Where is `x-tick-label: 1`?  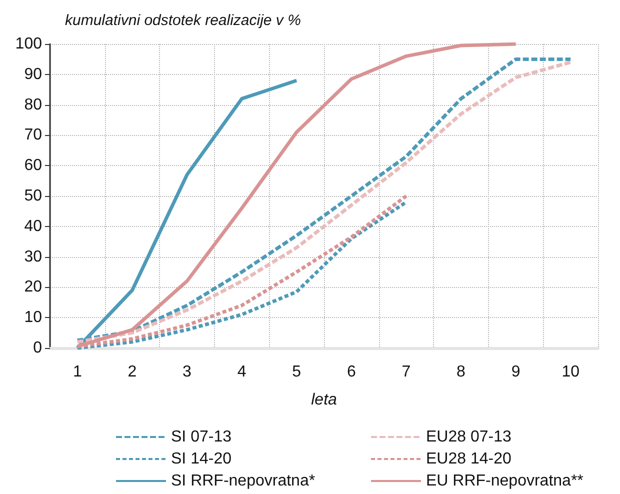
x-tick-label: 1 is located at coordinates (77, 372).